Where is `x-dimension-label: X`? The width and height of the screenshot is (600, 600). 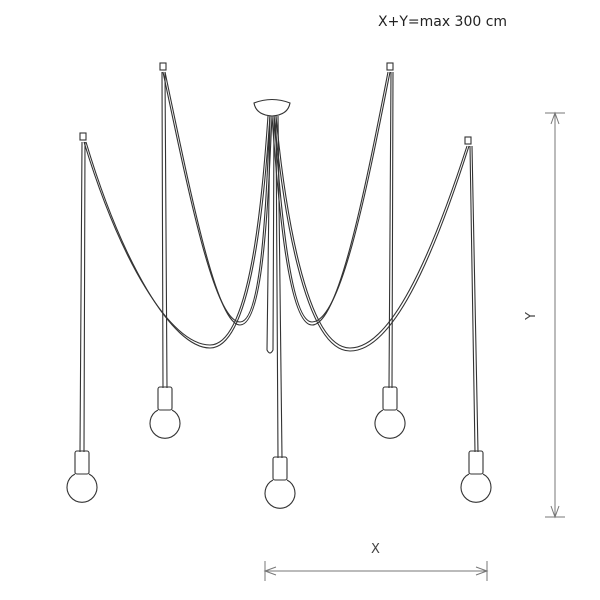 x-dimension-label: X is located at coordinates (375, 549).